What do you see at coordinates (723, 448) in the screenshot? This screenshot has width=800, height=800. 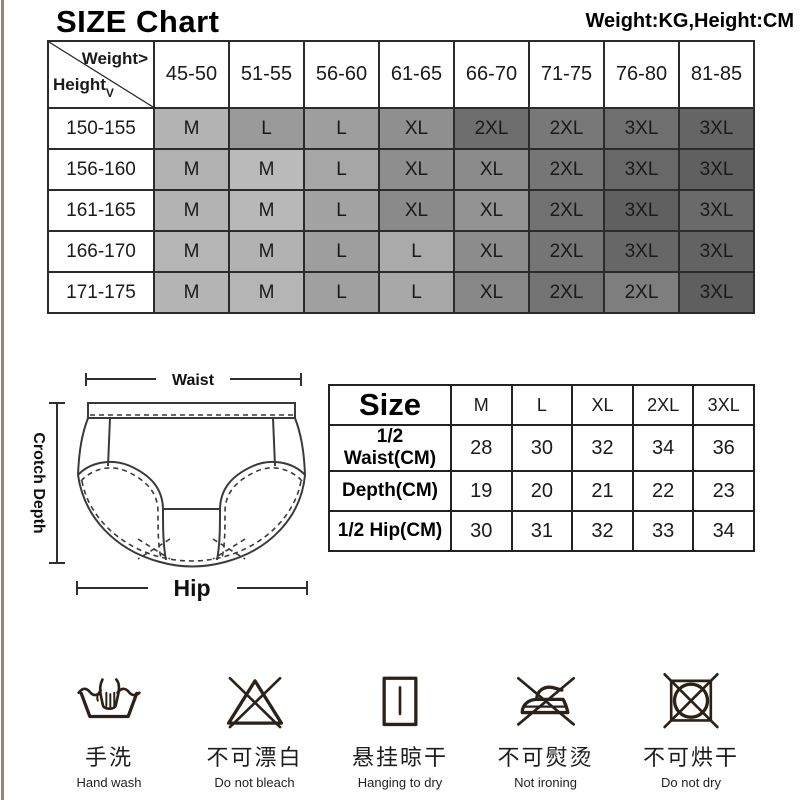 I see `measure-value-cell: 36` at bounding box center [723, 448].